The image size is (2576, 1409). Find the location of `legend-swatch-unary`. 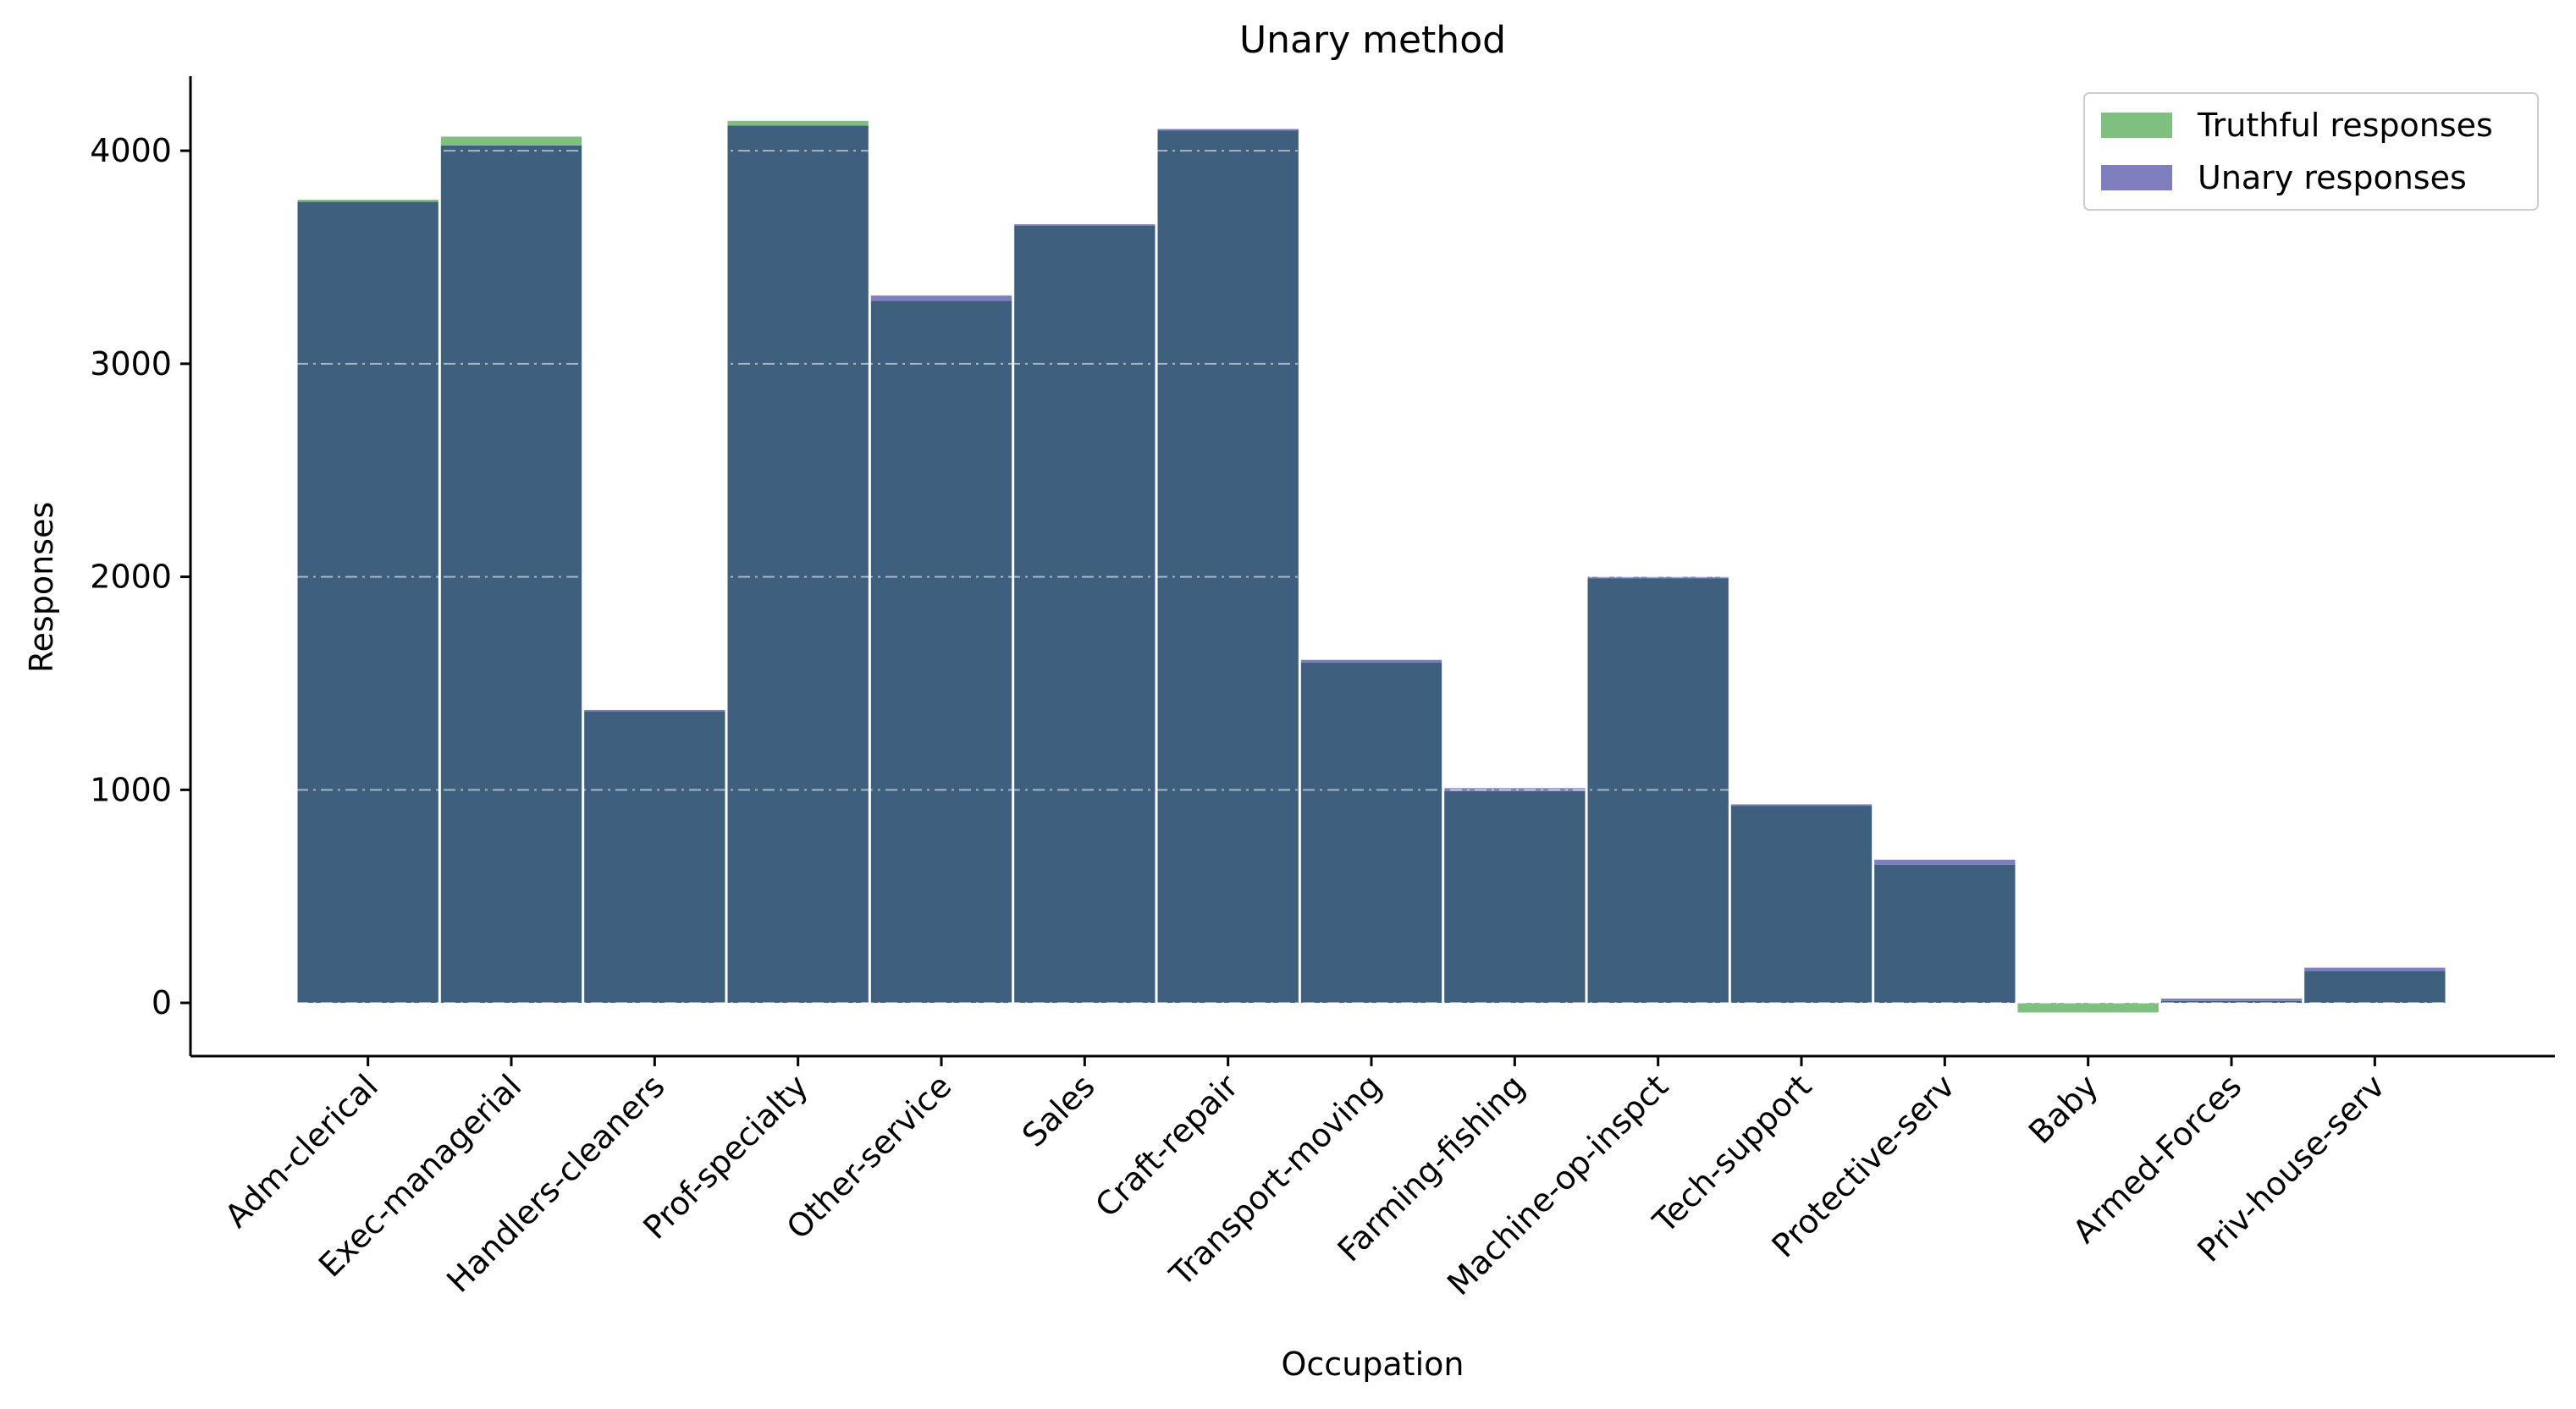

legend-swatch-unary is located at coordinates (2136, 177).